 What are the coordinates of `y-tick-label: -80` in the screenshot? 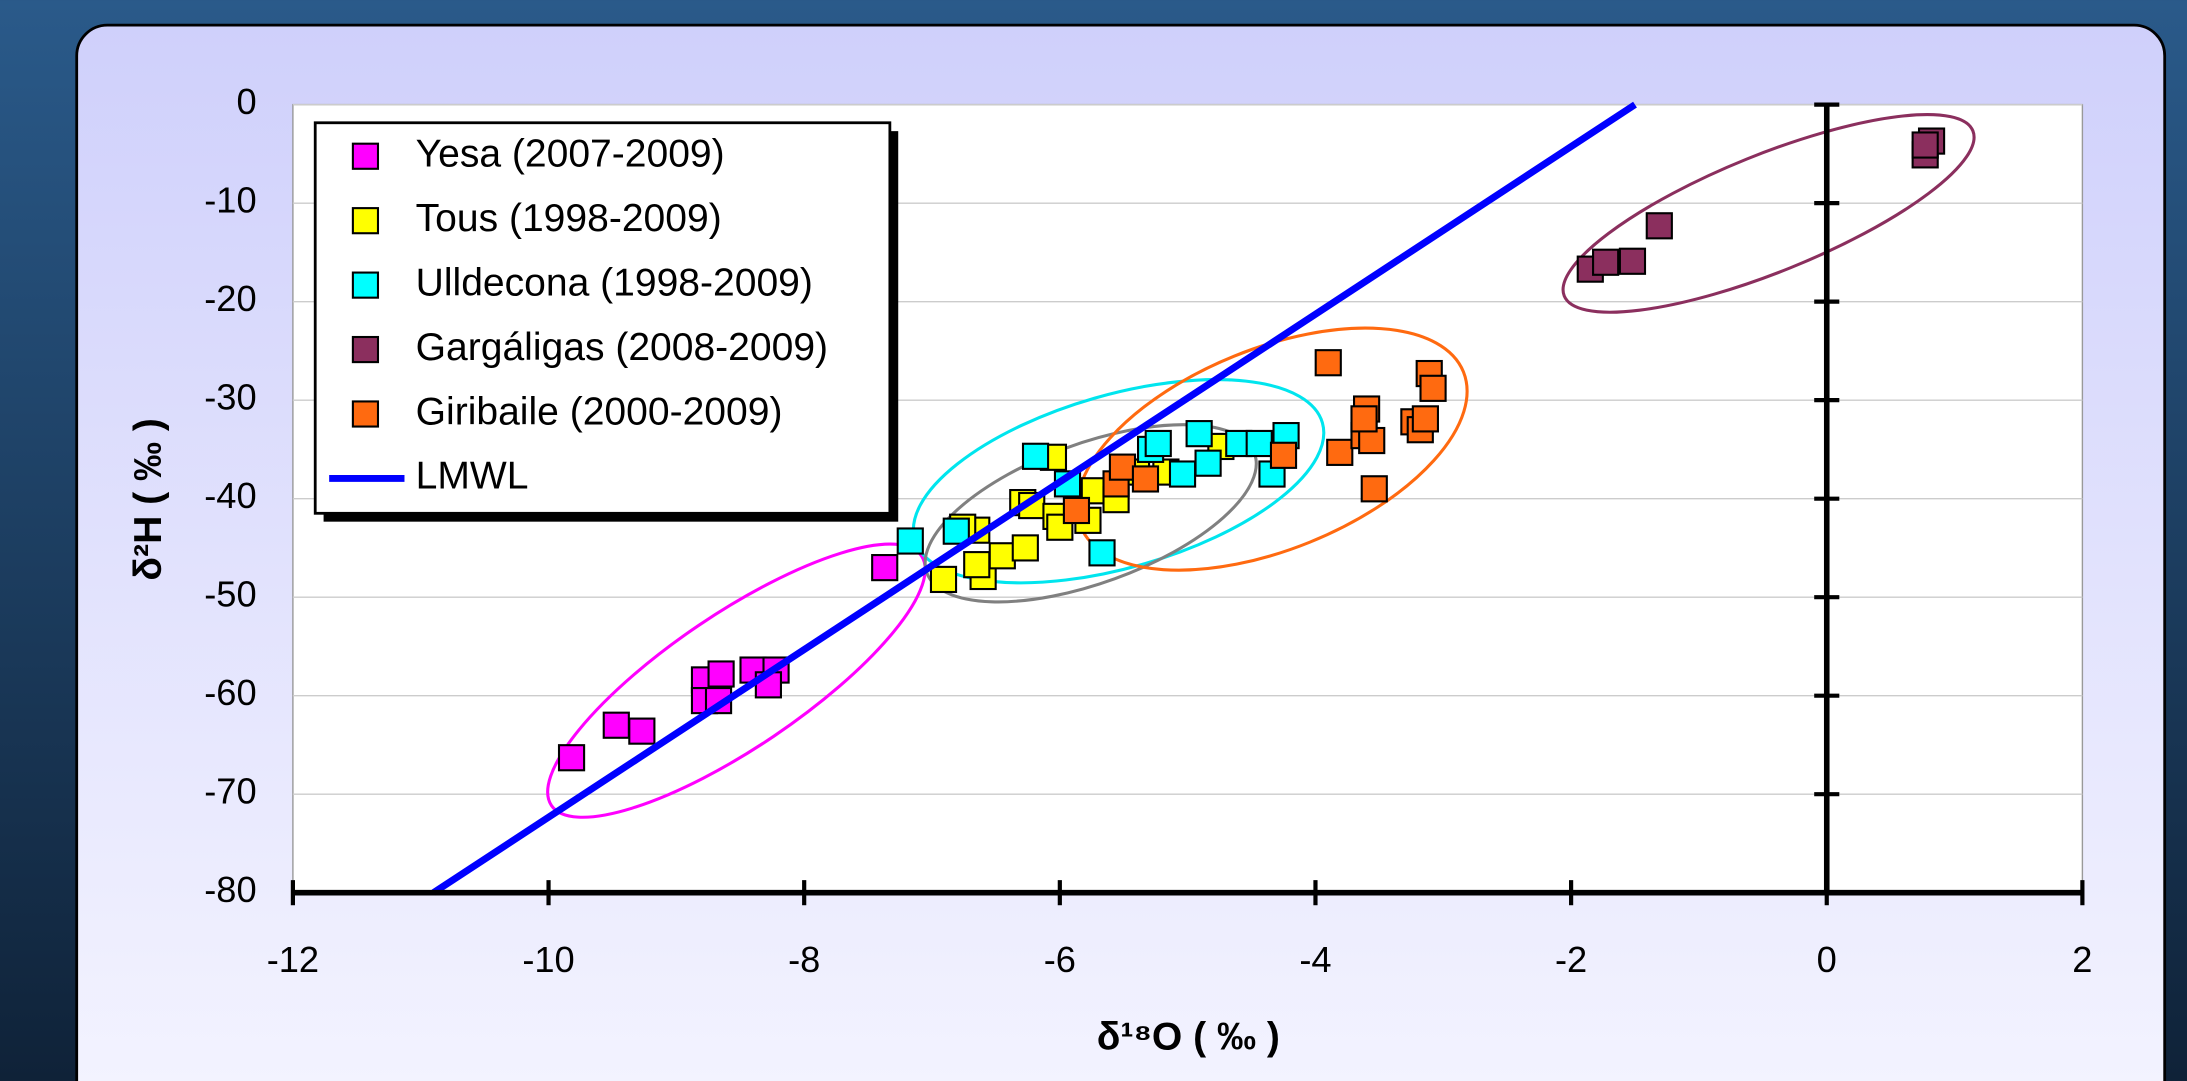 It's located at (230, 889).